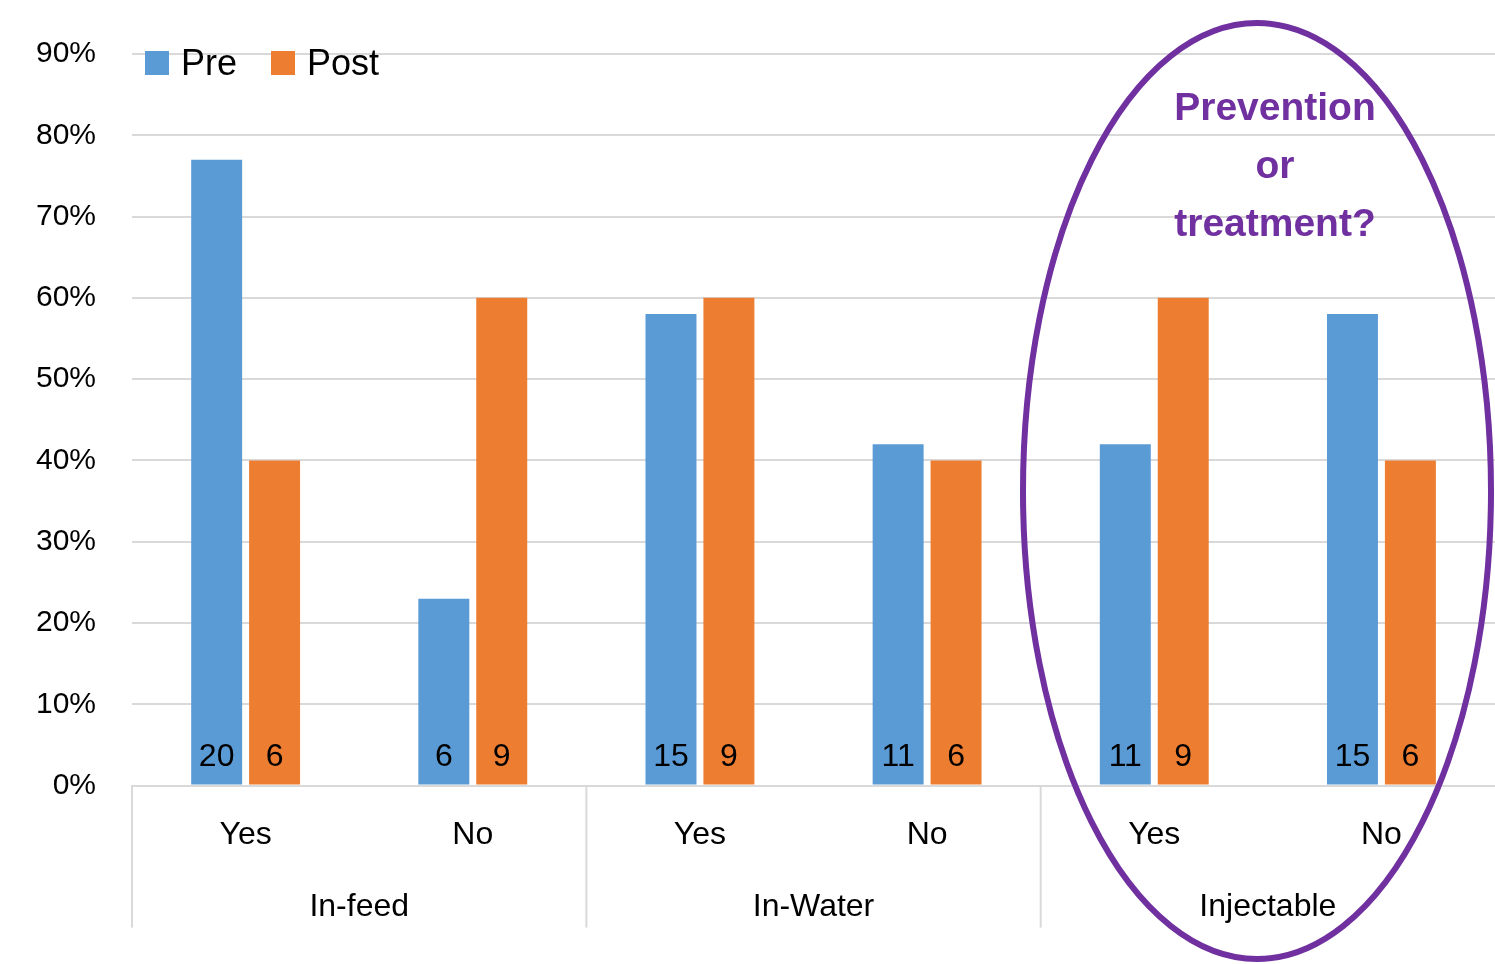 The width and height of the screenshot is (1495, 964). I want to click on annotation: 20, so click(216, 754).